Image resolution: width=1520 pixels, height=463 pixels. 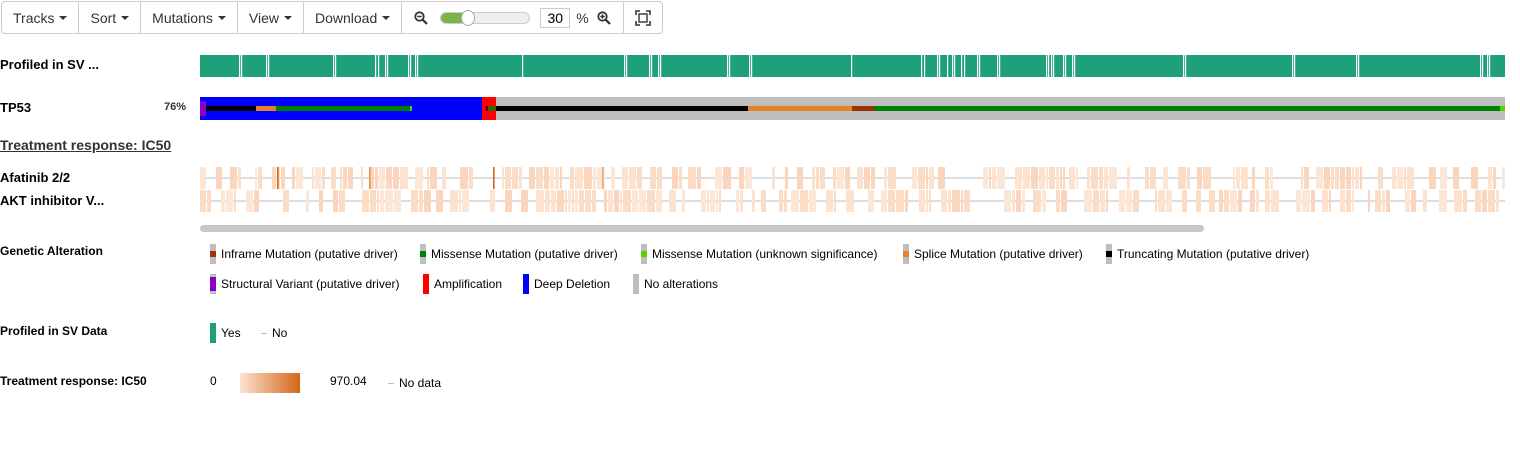 What do you see at coordinates (86, 145) in the screenshot?
I see `treatment-response-section-header: Treatment response: IC50` at bounding box center [86, 145].